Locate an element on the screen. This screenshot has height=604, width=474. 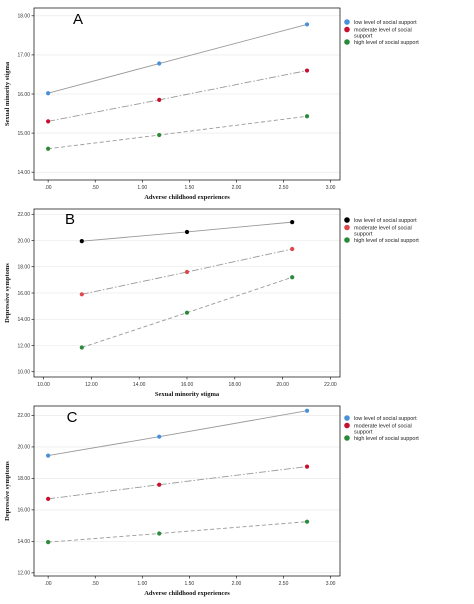
panel-label: B is located at coordinates (70, 219).